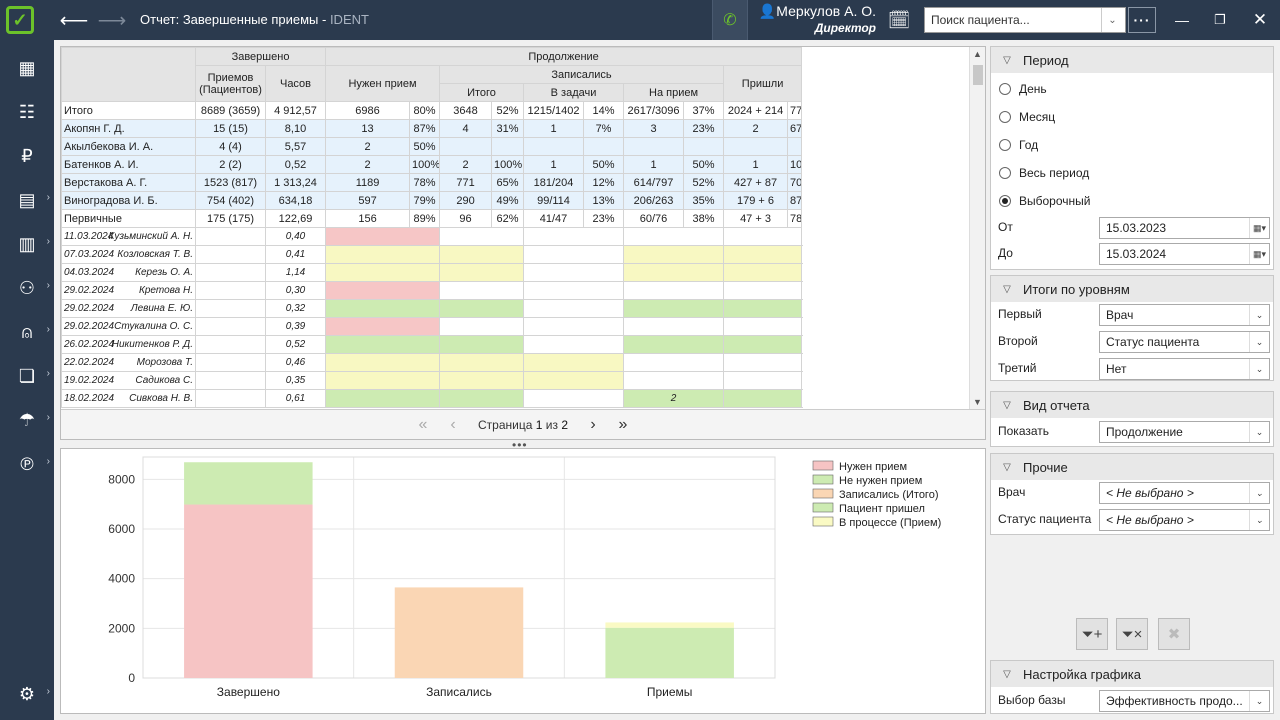 The image size is (1280, 720). What do you see at coordinates (112, 20) in the screenshot?
I see `forward-arrow-icon: ⟶` at bounding box center [112, 20].